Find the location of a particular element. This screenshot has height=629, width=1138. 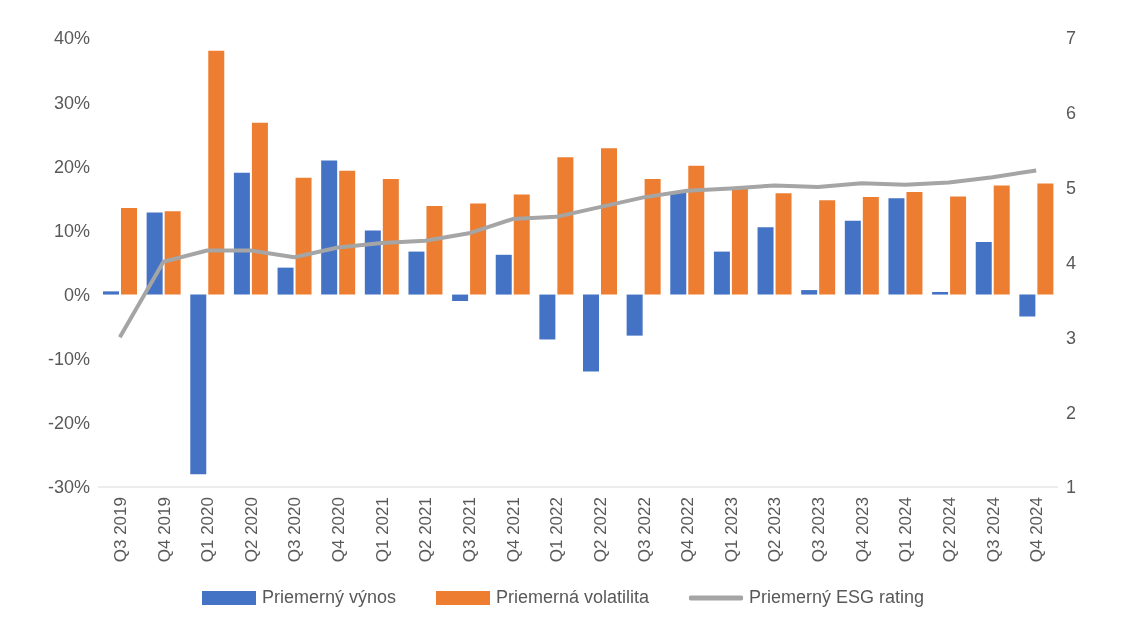

x-tick-label: Q4 2021 is located at coordinates (513, 530).